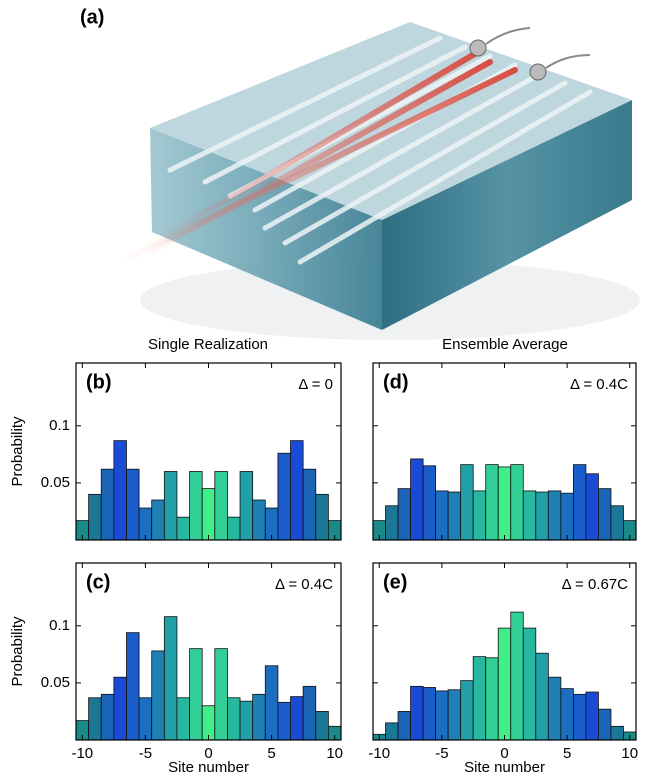 The height and width of the screenshot is (776, 649). What do you see at coordinates (92, 17) in the screenshot?
I see `panel-label: (a)` at bounding box center [92, 17].